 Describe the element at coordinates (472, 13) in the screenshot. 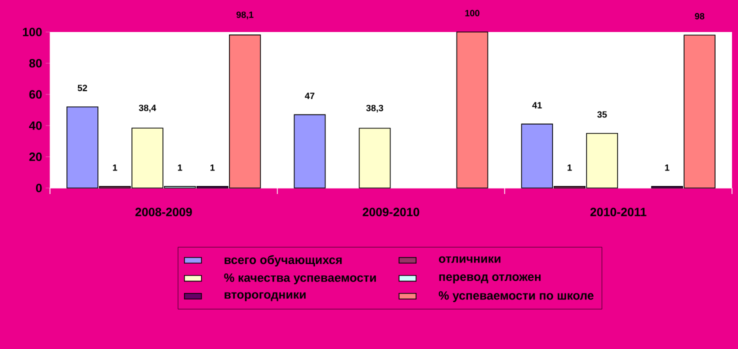

I see `data-label: 100` at that location.